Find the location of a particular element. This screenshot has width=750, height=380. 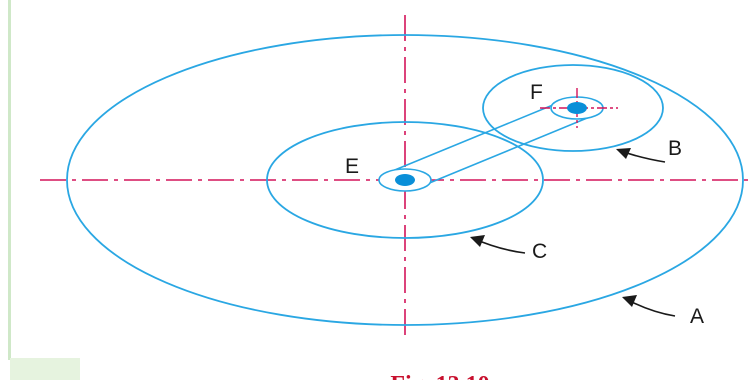

link-arm is located at coordinates (491, 144).